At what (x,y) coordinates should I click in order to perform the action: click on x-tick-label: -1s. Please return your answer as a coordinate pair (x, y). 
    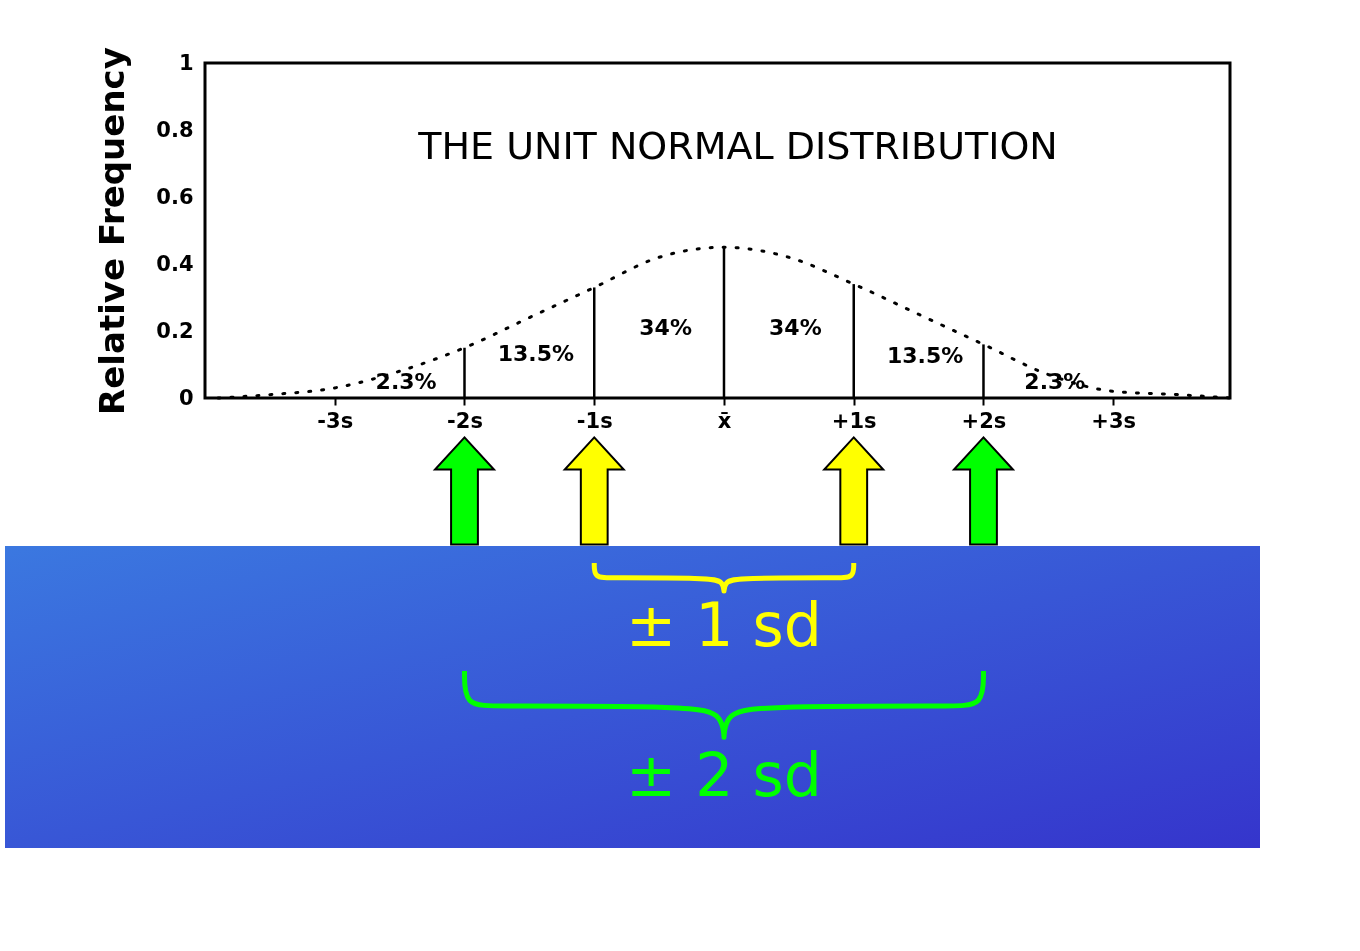
    Looking at the image, I should click on (594, 420).